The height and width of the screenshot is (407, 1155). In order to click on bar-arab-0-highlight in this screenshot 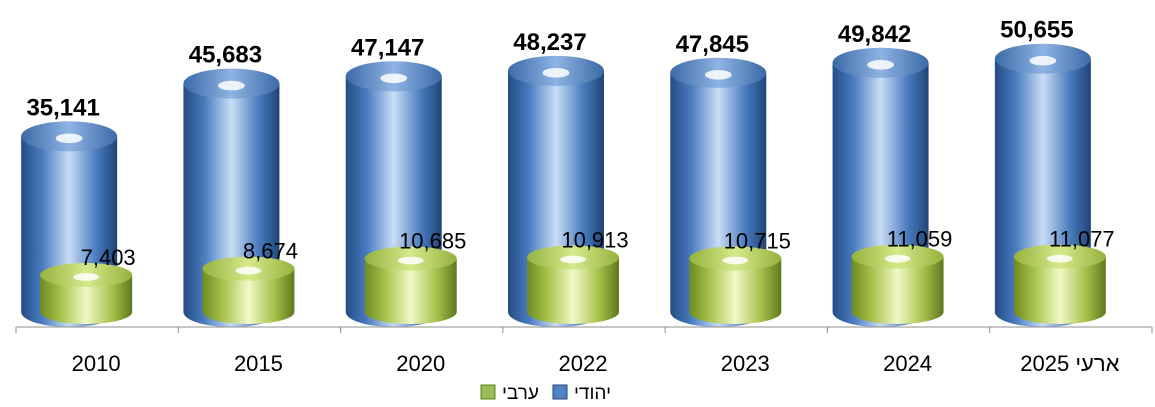, I will do `click(86, 277)`.